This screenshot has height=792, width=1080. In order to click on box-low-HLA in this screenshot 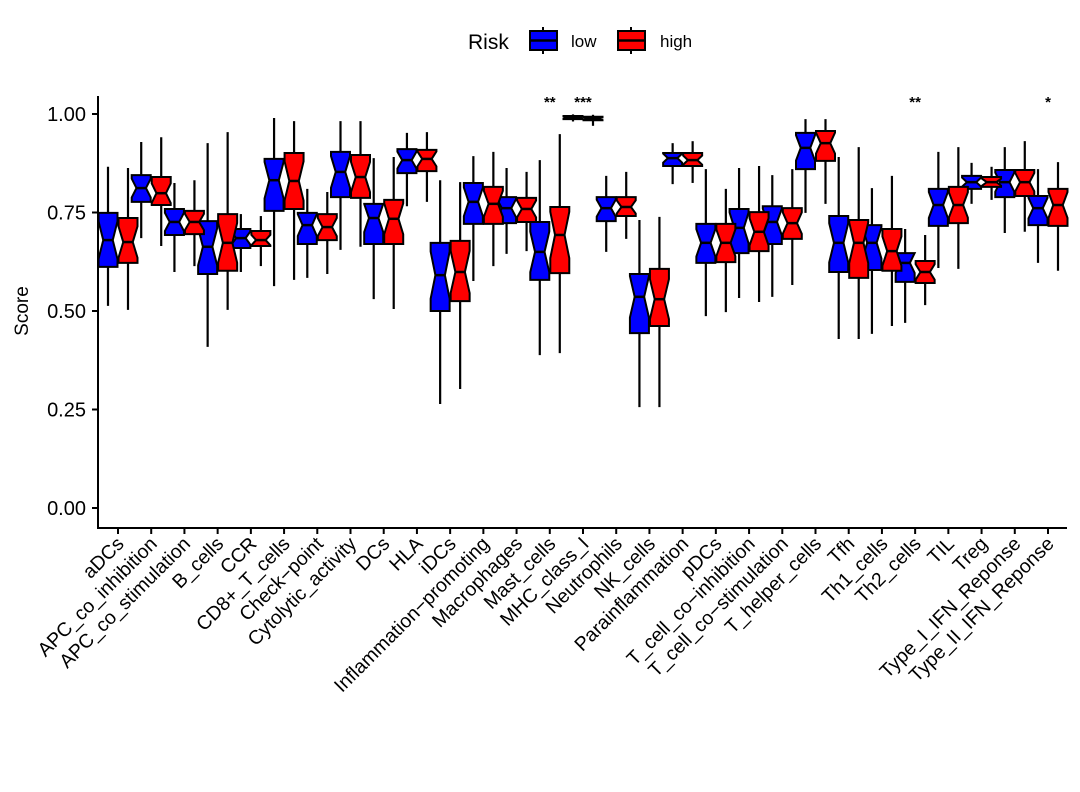, I will do `click(407, 169)`.